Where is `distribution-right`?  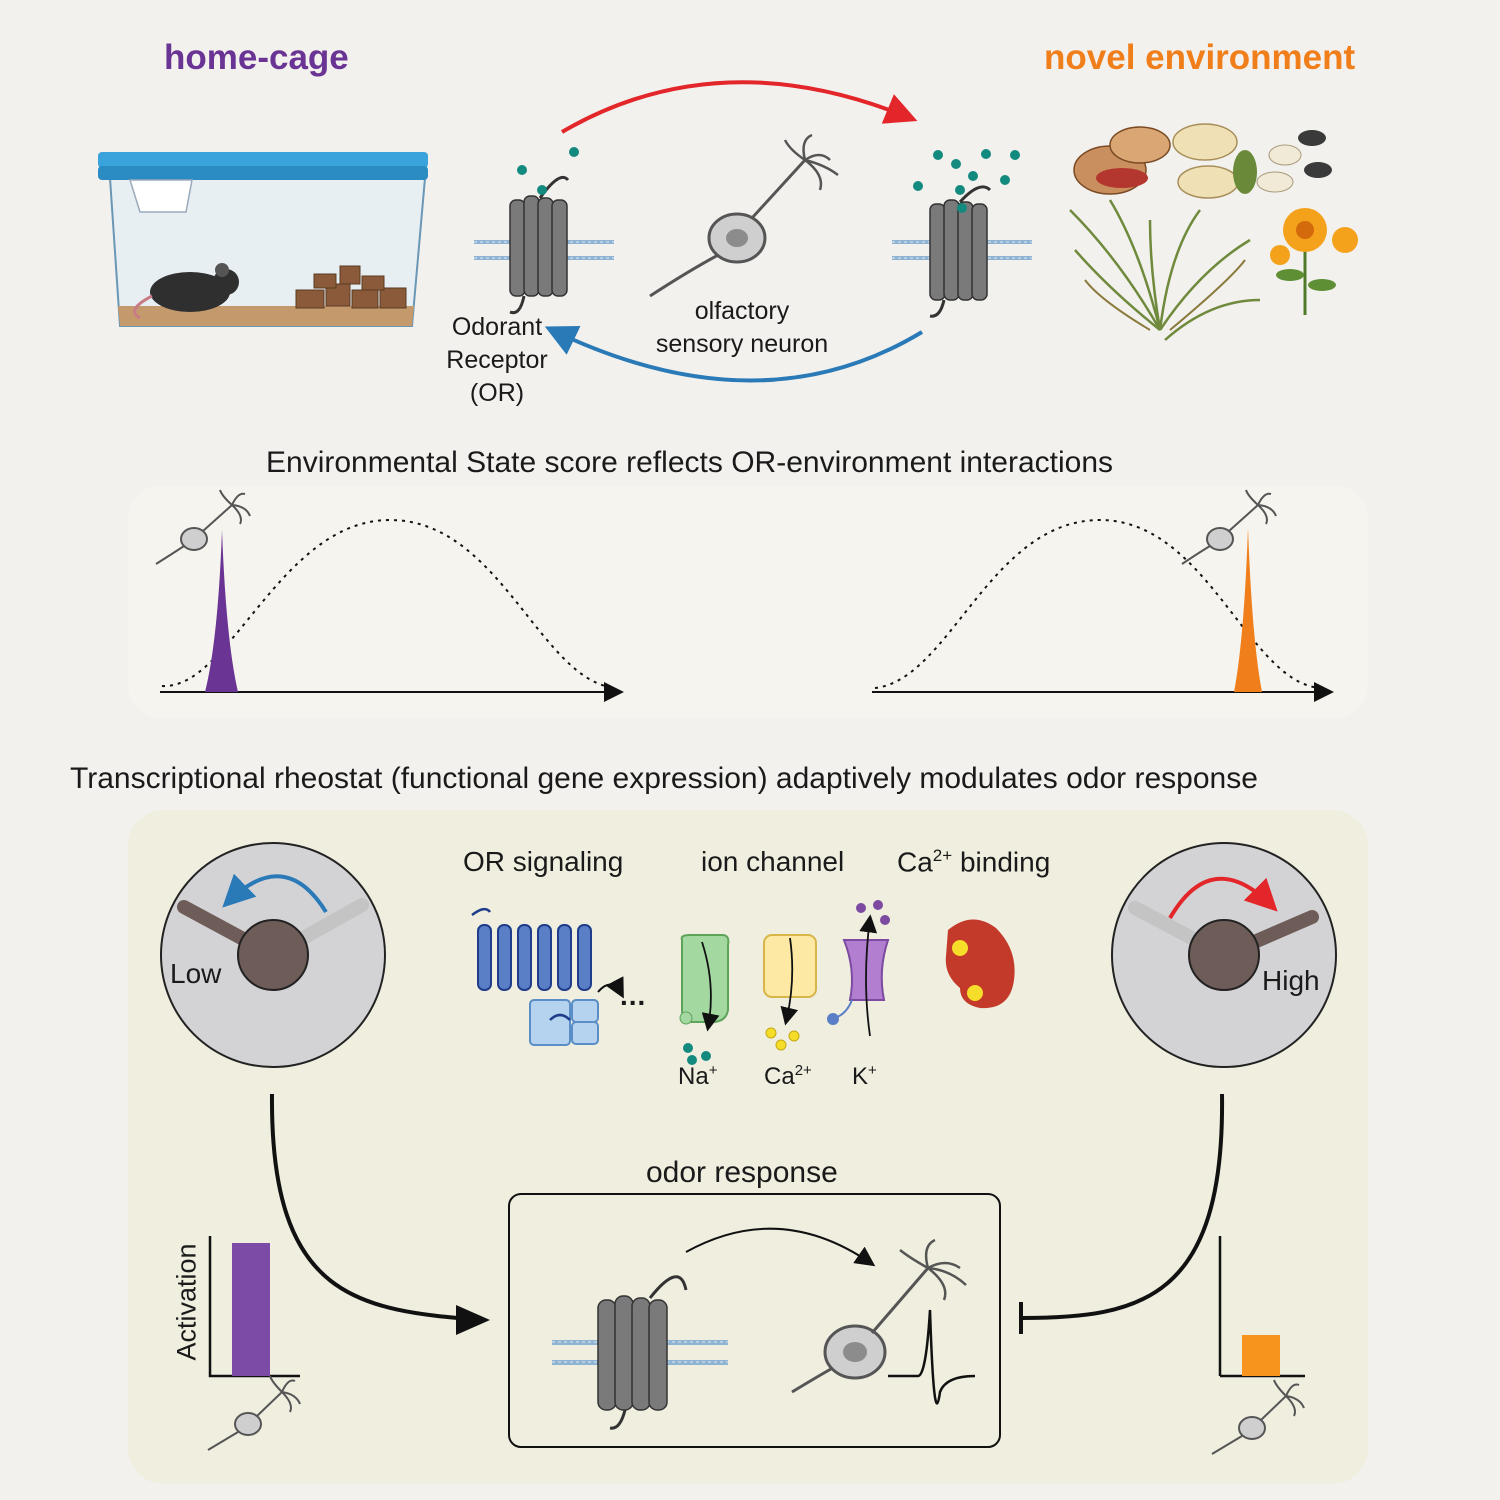
distribution-right is located at coordinates (1103, 595).